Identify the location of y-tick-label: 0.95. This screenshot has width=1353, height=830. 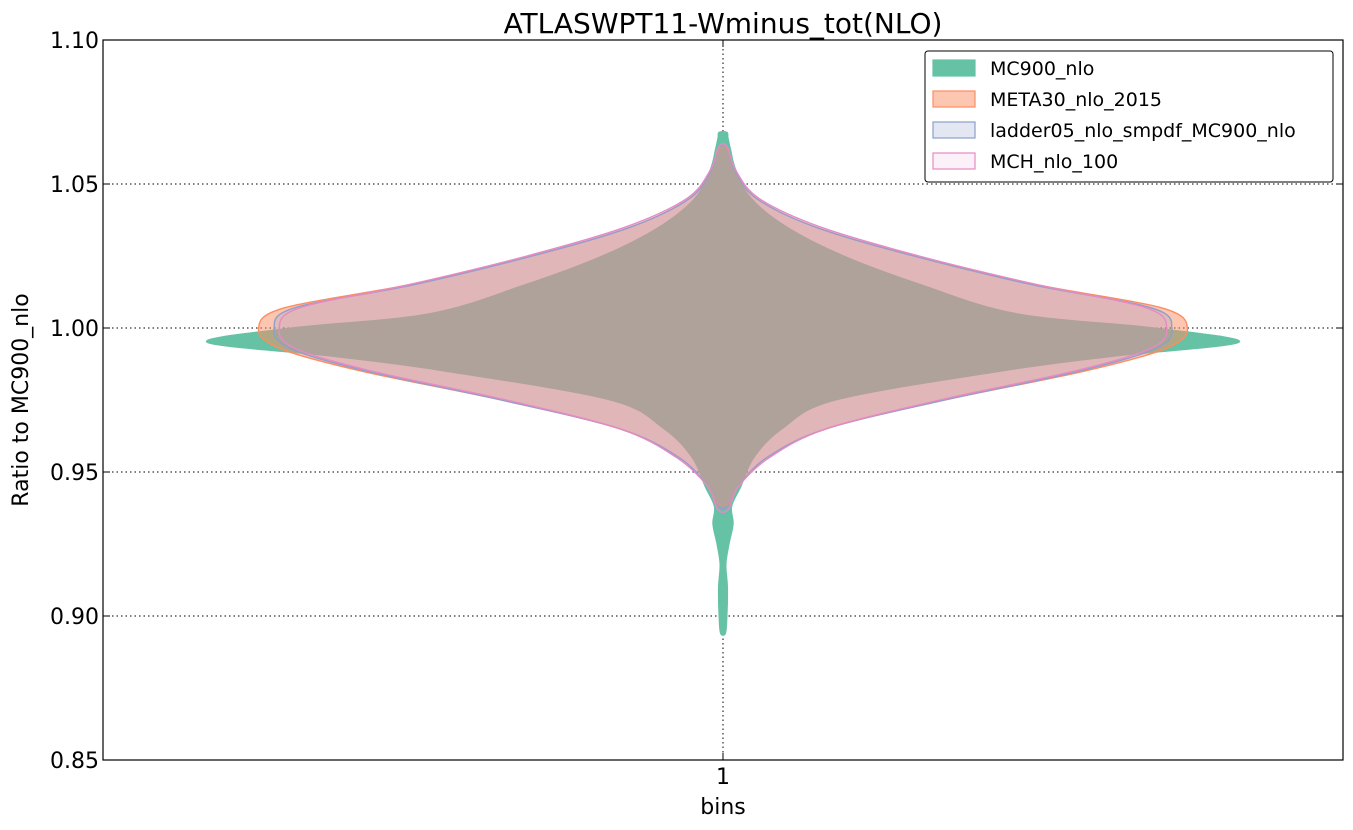
(74, 473).